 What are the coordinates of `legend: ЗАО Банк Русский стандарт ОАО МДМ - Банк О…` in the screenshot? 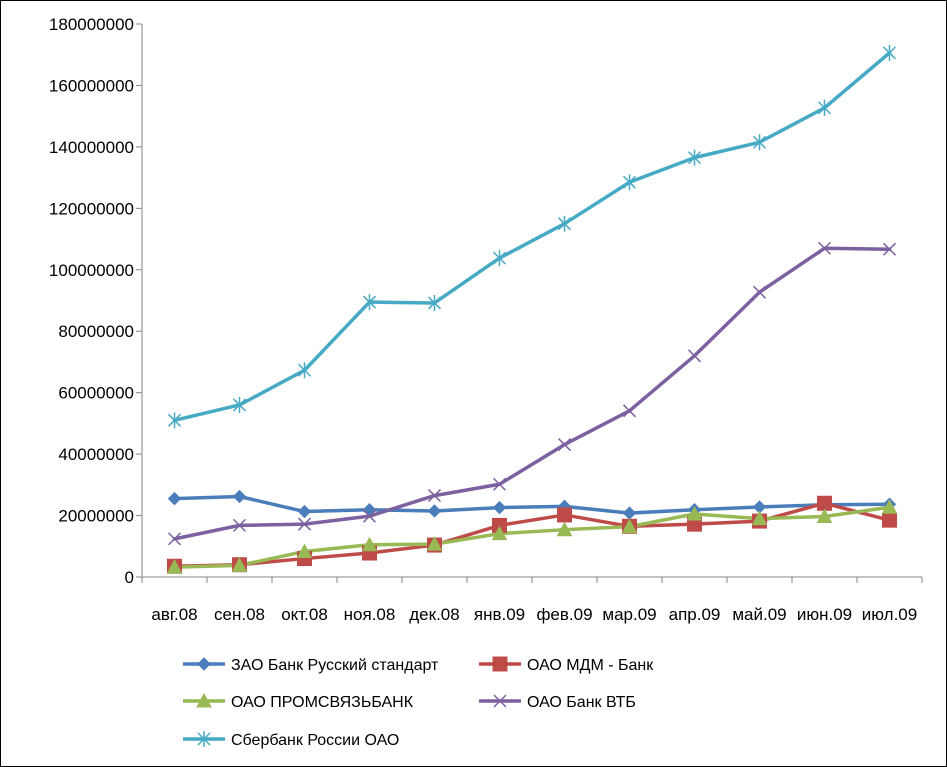 It's located at (418, 702).